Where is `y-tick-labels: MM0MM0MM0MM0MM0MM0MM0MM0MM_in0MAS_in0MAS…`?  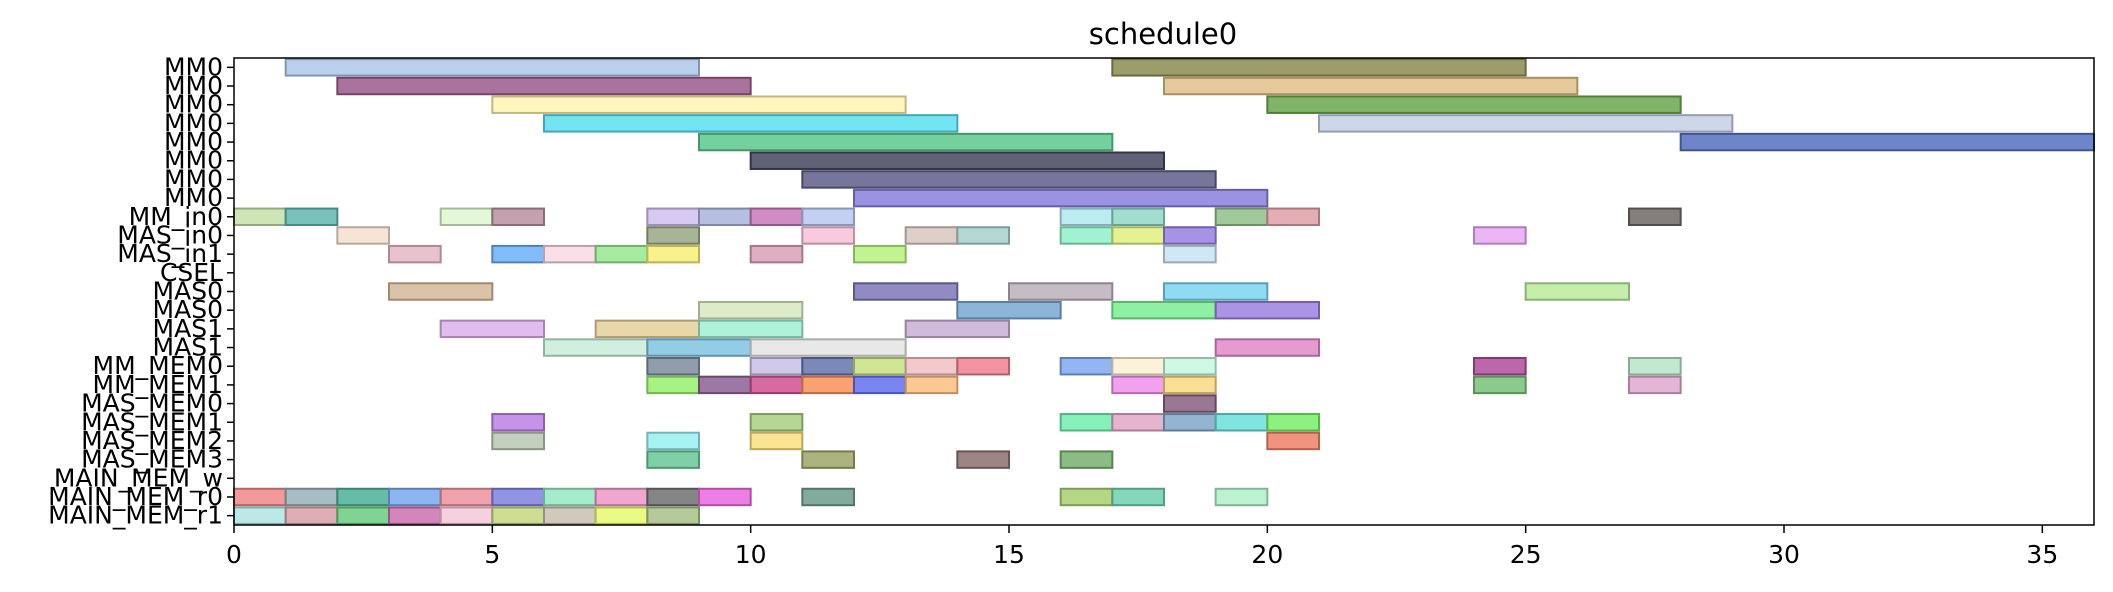
y-tick-labels: MM0MM0MM0MM0MM0MM0MM0MM0MM_in0MAS_in0MAS… is located at coordinates (141, 291).